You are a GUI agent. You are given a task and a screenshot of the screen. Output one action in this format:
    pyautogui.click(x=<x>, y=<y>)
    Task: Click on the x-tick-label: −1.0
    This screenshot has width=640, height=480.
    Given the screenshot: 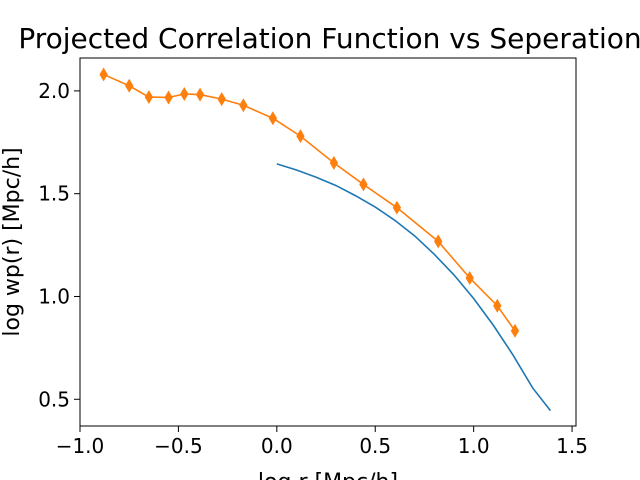 What is the action you would take?
    pyautogui.click(x=80, y=446)
    